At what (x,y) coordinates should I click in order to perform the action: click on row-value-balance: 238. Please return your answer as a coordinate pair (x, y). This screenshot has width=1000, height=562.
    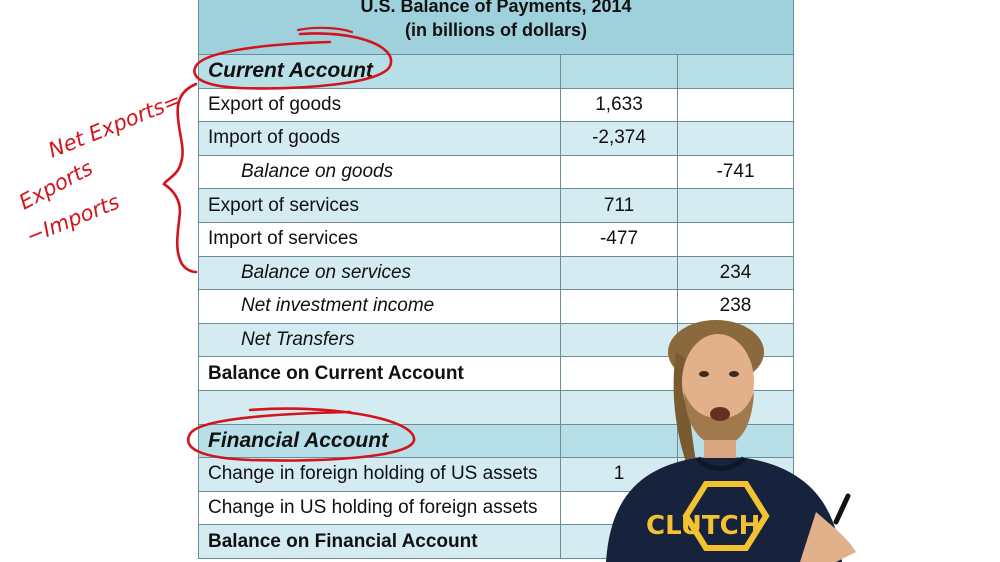
    Looking at the image, I should click on (735, 306).